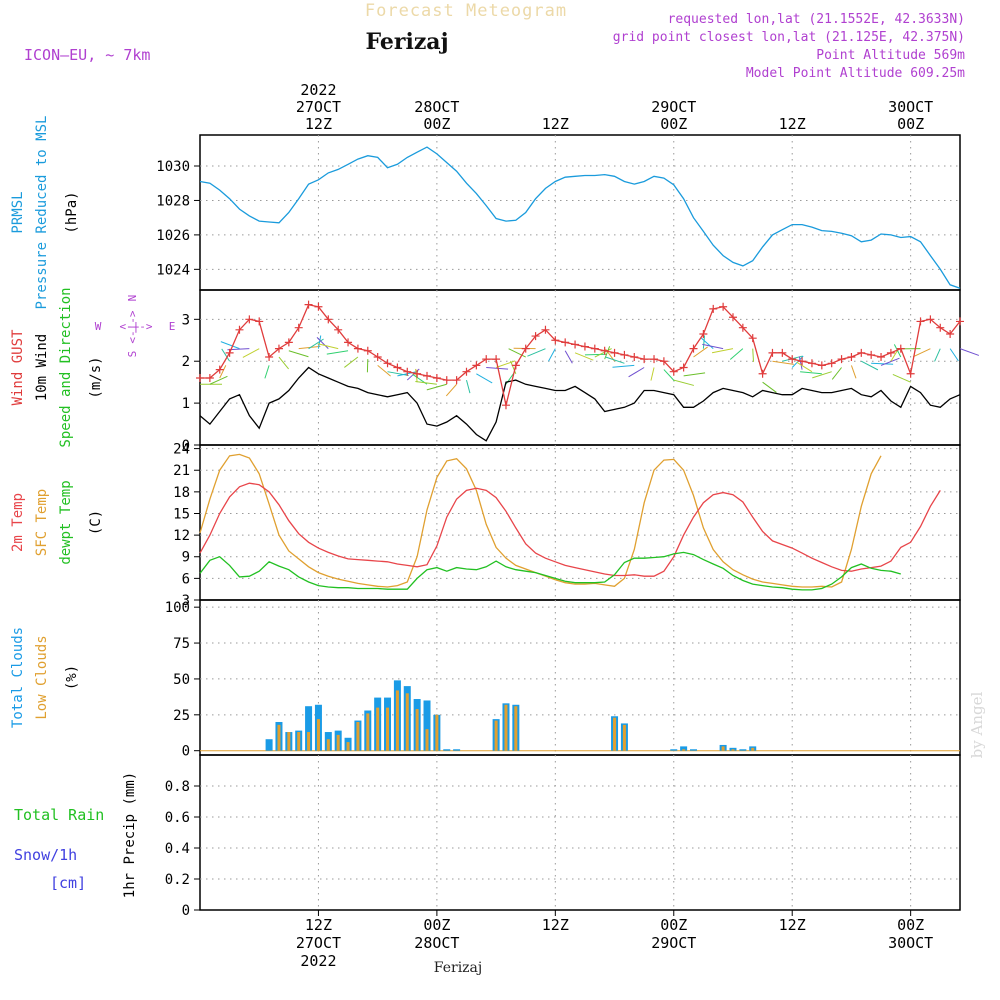 The height and width of the screenshot is (1000, 1000). Describe the element at coordinates (186, 320) in the screenshot. I see `wind-ytick-label: 3` at that location.